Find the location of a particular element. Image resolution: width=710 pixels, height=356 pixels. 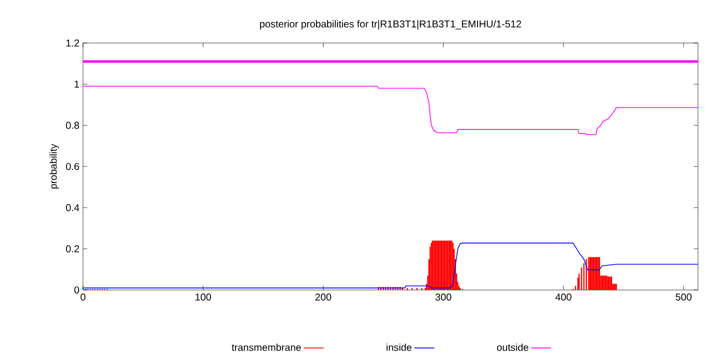

y-tick-label: 1 is located at coordinates (77, 84).